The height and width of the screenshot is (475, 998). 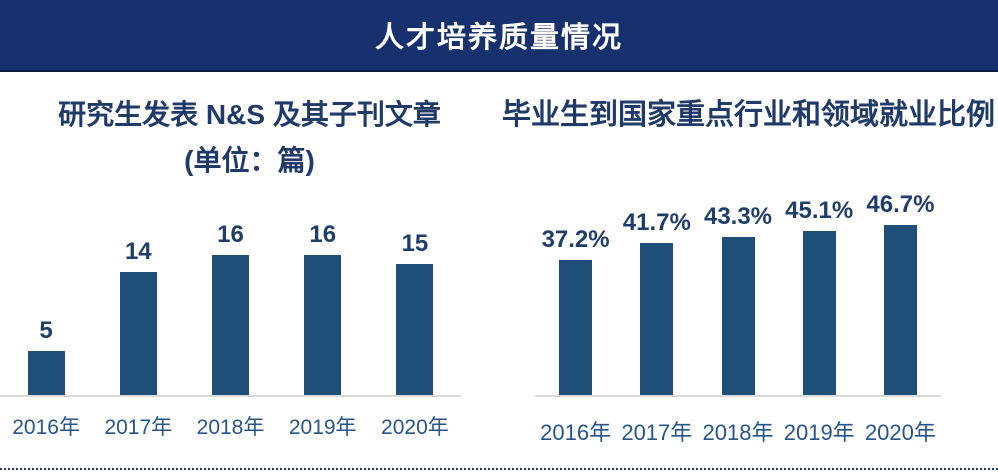 I want to click on bar-group-2016年: 37.2%, so click(x=575, y=291).